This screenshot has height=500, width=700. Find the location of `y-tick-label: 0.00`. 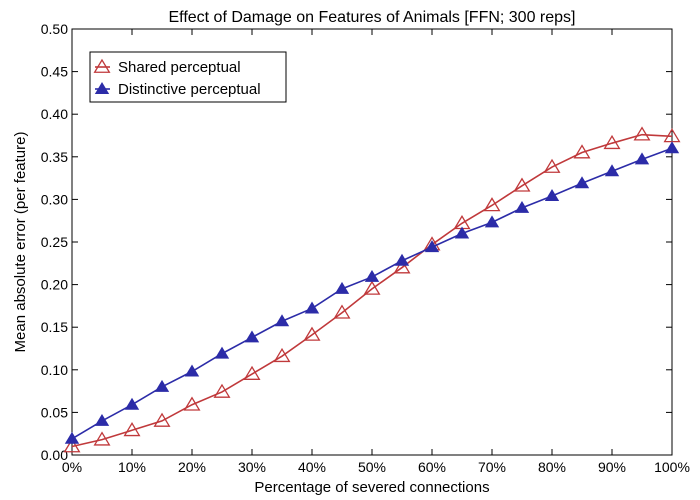

y-tick-label: 0.00 is located at coordinates (54, 455).